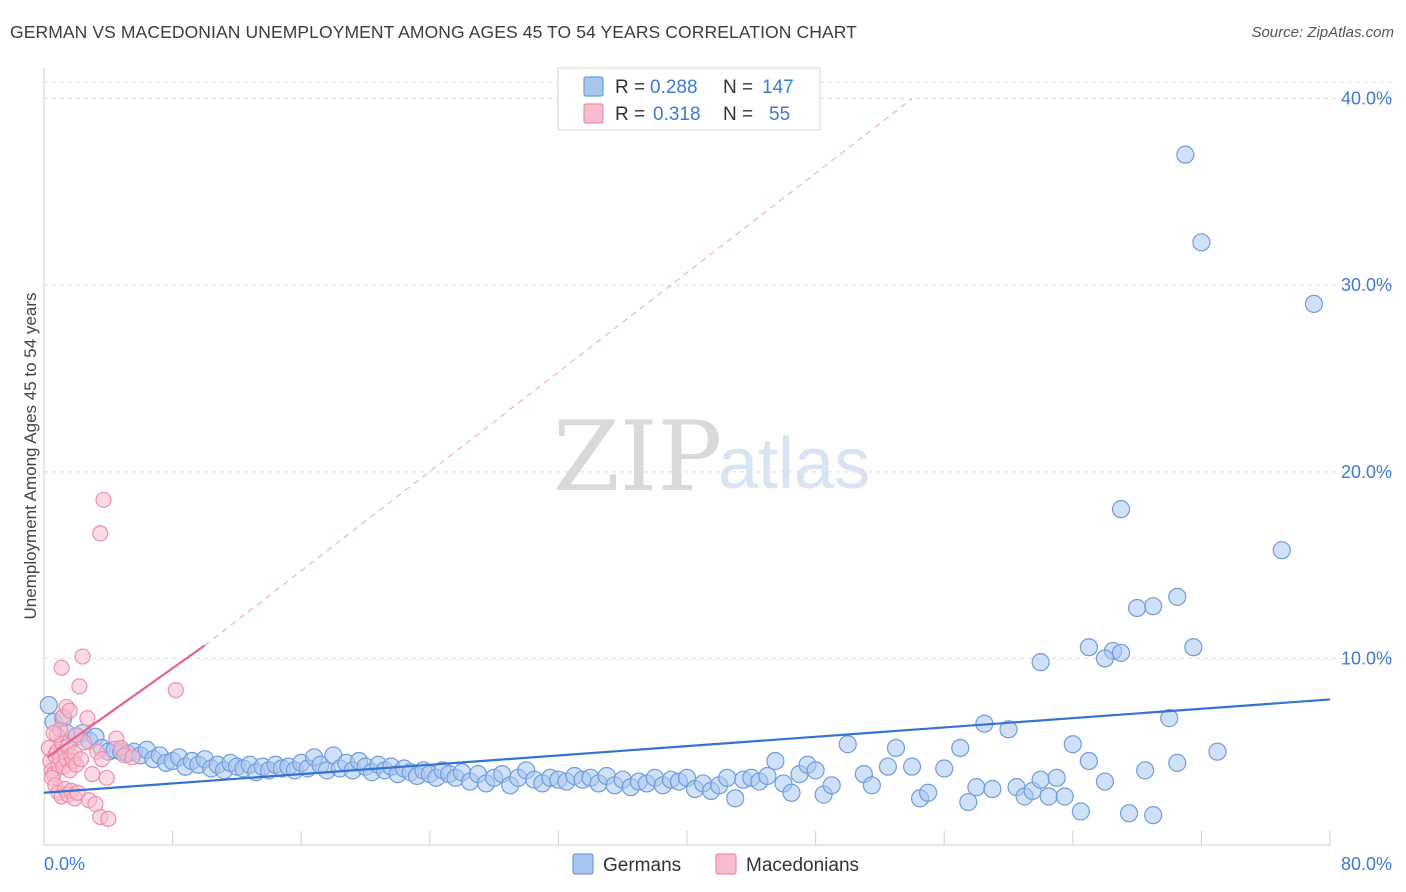 Image resolution: width=1406 pixels, height=892 pixels. Describe the element at coordinates (1366, 472) in the screenshot. I see `y-tick-label-20: 20.0%` at that location.